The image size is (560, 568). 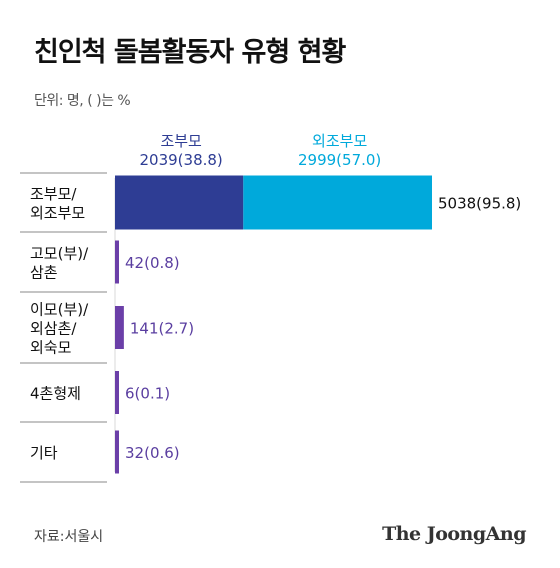 I want to click on data-label: 42(0.8), so click(x=152, y=263).